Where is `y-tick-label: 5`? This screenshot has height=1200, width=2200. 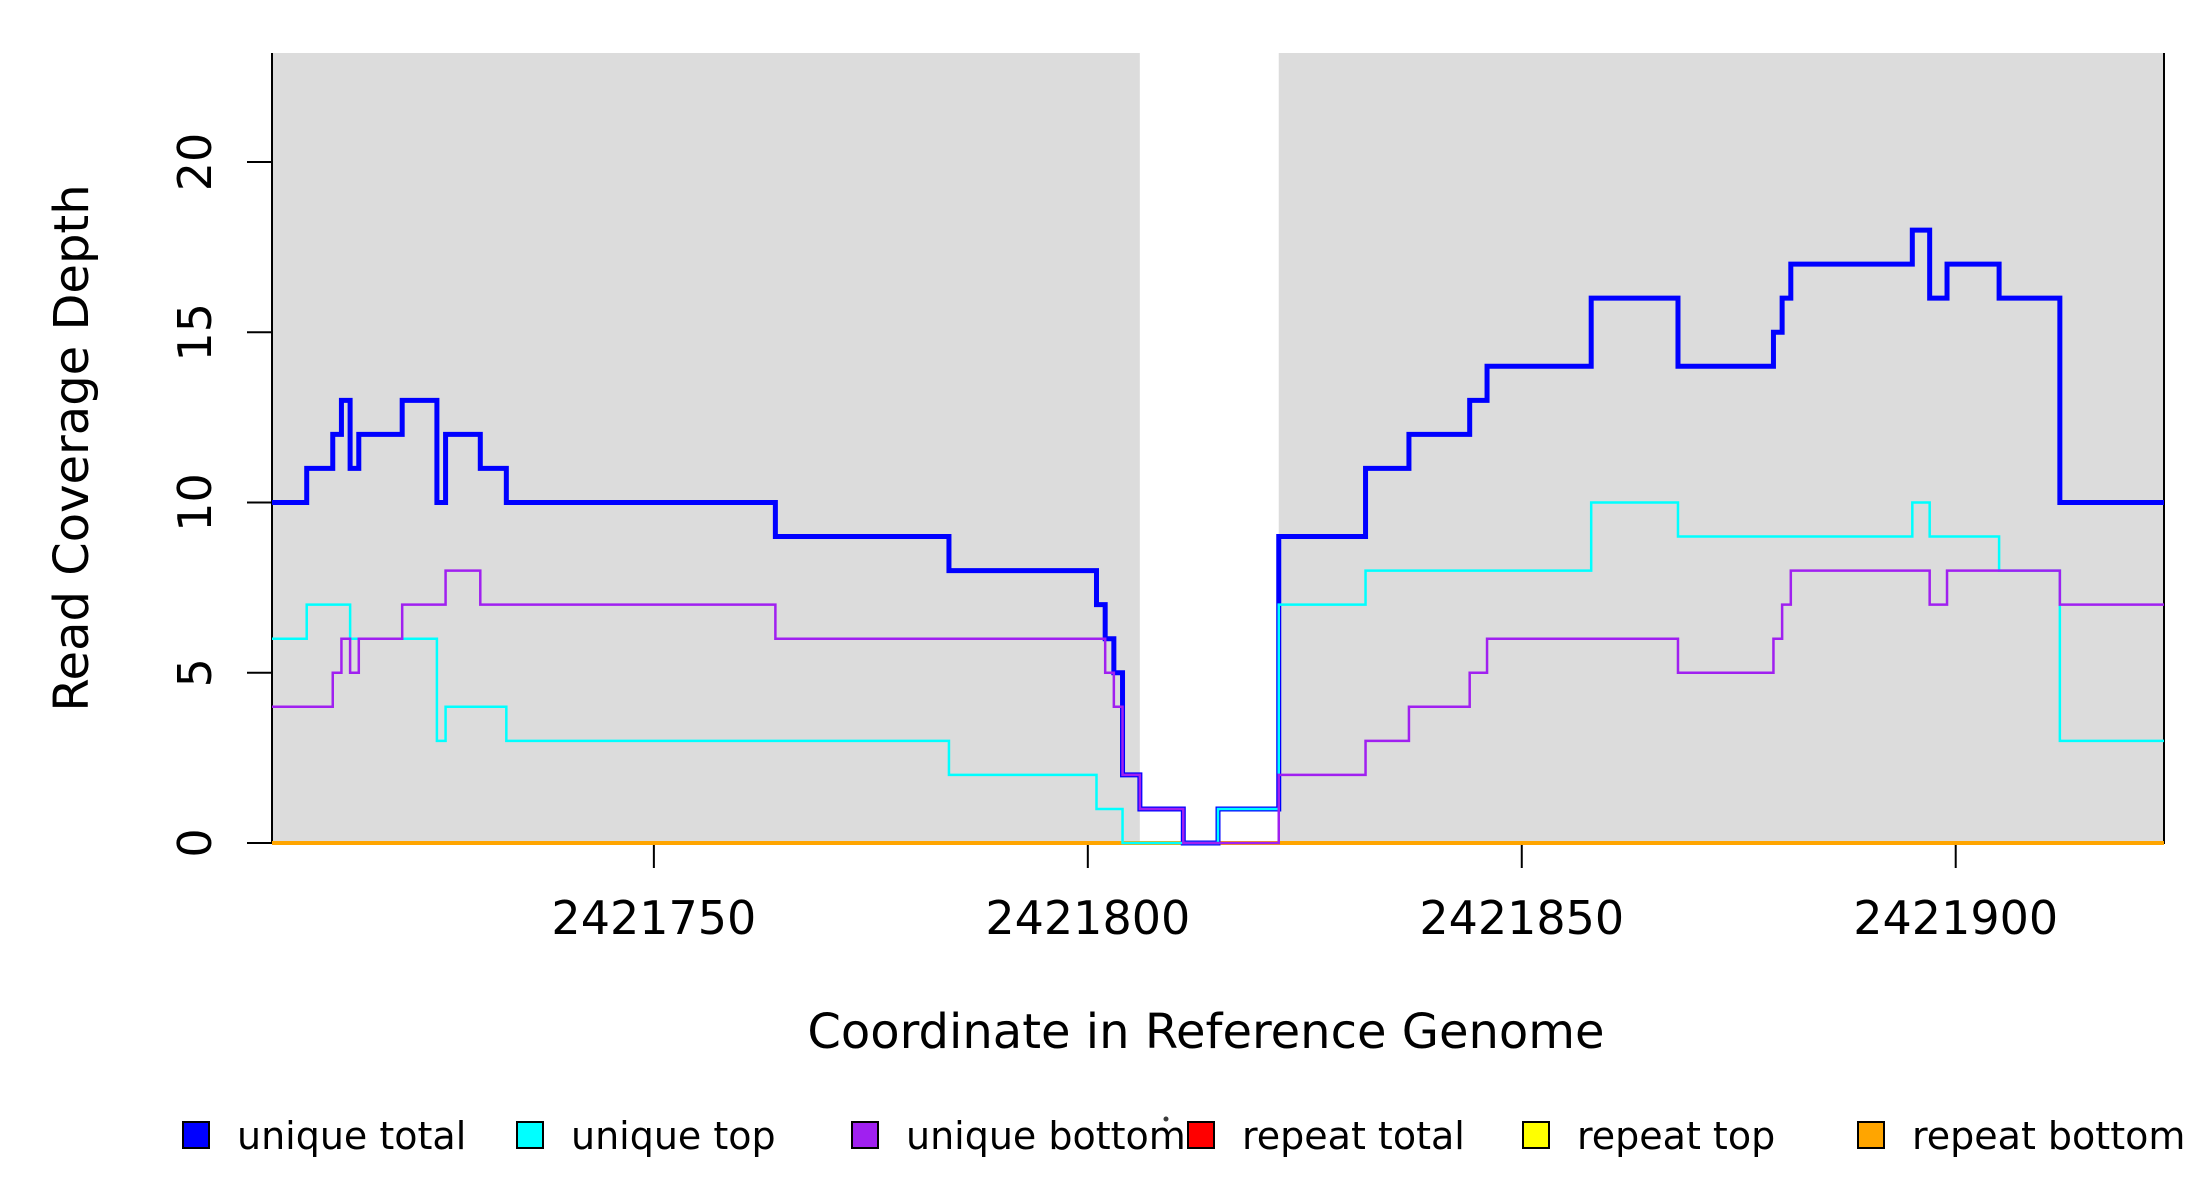
y-tick-label: 5 is located at coordinates (195, 672).